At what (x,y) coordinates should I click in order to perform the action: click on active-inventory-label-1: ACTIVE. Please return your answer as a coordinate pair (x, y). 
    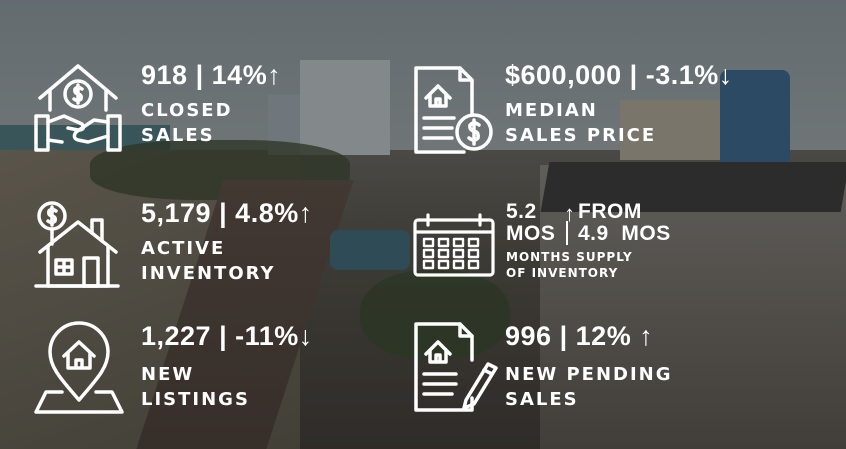
    Looking at the image, I should click on (183, 248).